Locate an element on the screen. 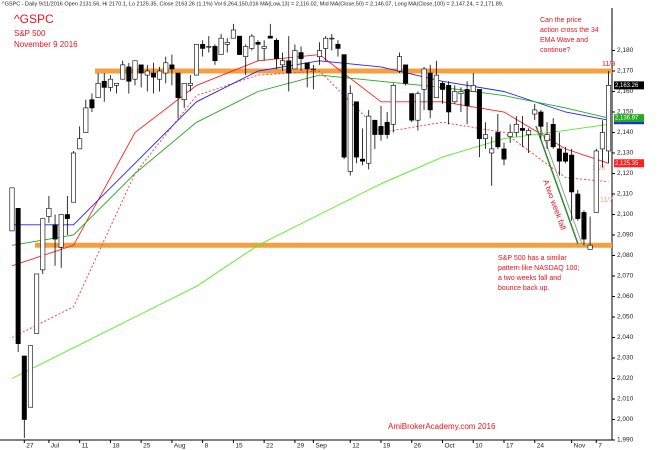  x-tick-label: 8 is located at coordinates (207, 446).